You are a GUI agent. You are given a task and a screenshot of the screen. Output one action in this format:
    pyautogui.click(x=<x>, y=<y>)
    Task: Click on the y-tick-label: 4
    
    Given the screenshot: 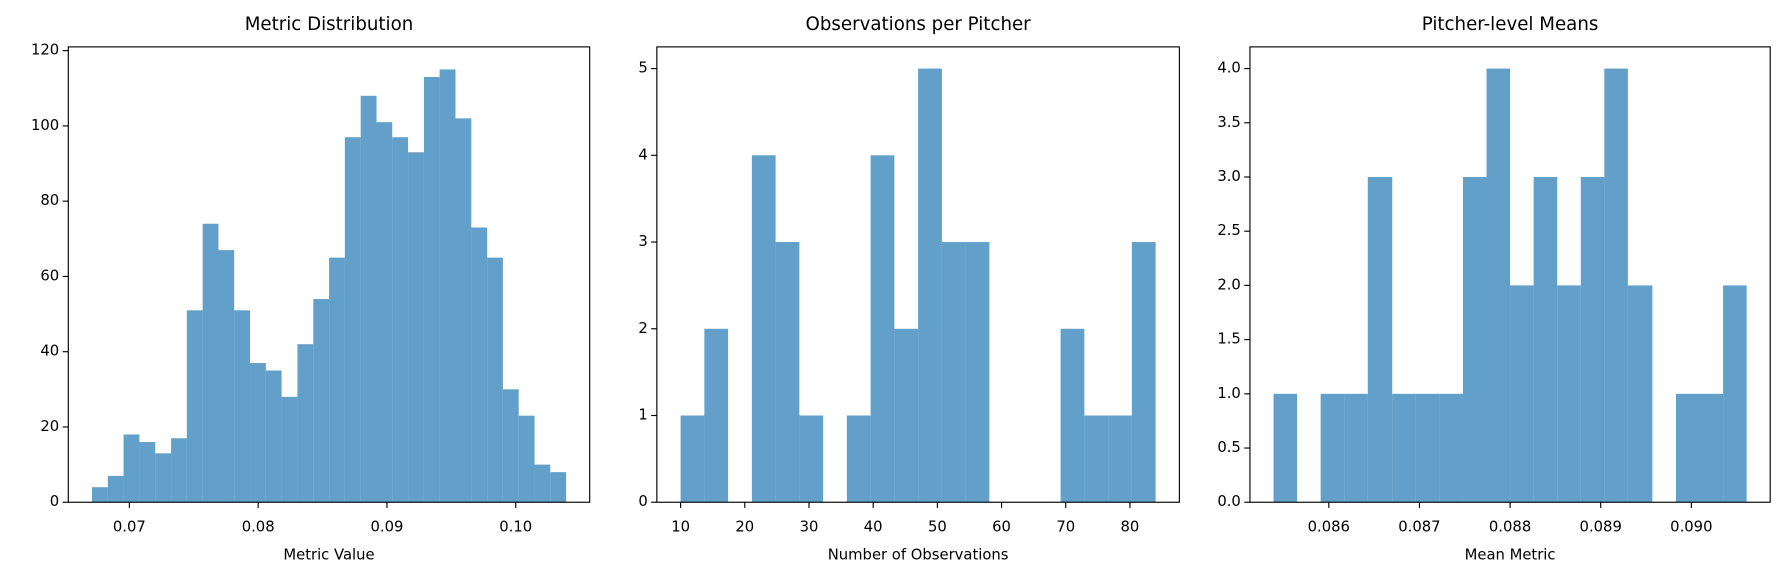 What is the action you would take?
    pyautogui.click(x=642, y=154)
    